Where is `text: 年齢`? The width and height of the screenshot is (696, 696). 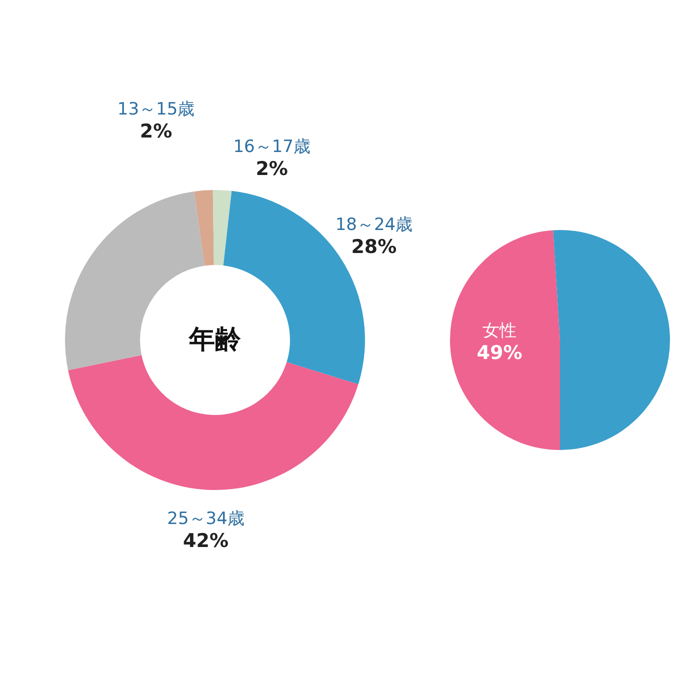
text: 年齢 is located at coordinates (215, 340).